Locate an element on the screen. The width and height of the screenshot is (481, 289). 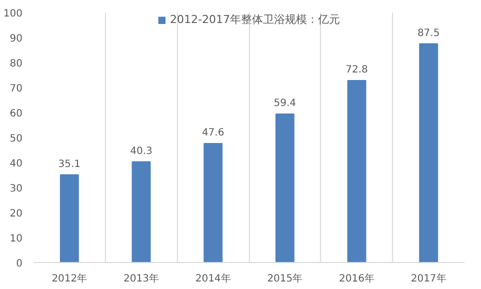
y-tick-label: 40 is located at coordinates (16, 164).